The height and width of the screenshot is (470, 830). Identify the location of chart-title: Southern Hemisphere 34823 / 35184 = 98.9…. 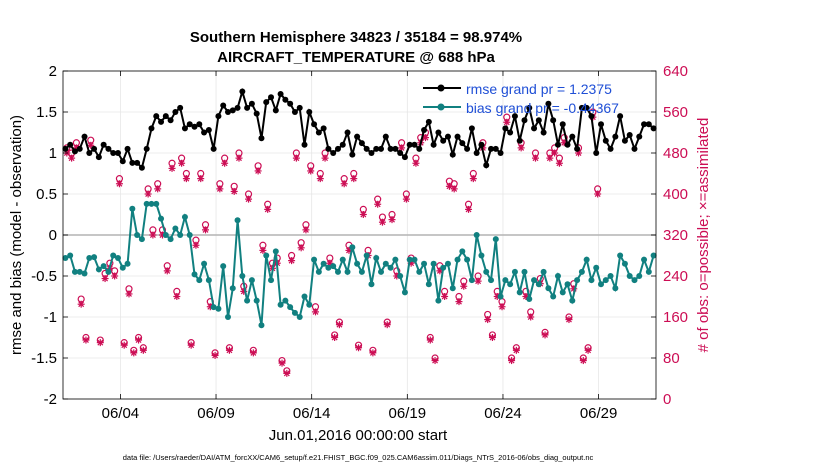
(356, 37).